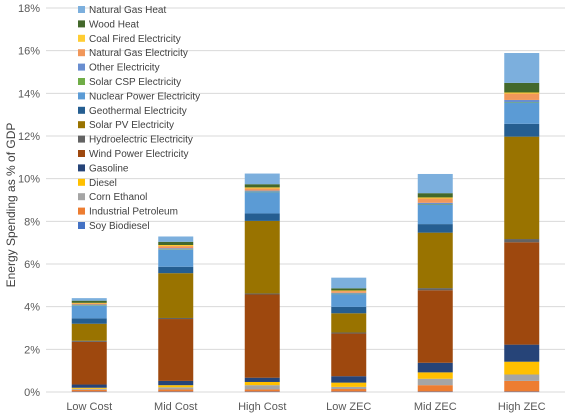 Image resolution: width=575 pixels, height=414 pixels. What do you see at coordinates (29, 201) in the screenshot?
I see `y-axis-ticks: 0% 2% 4% 6% 8% 10% 12% 14% 16% 18%` at bounding box center [29, 201].